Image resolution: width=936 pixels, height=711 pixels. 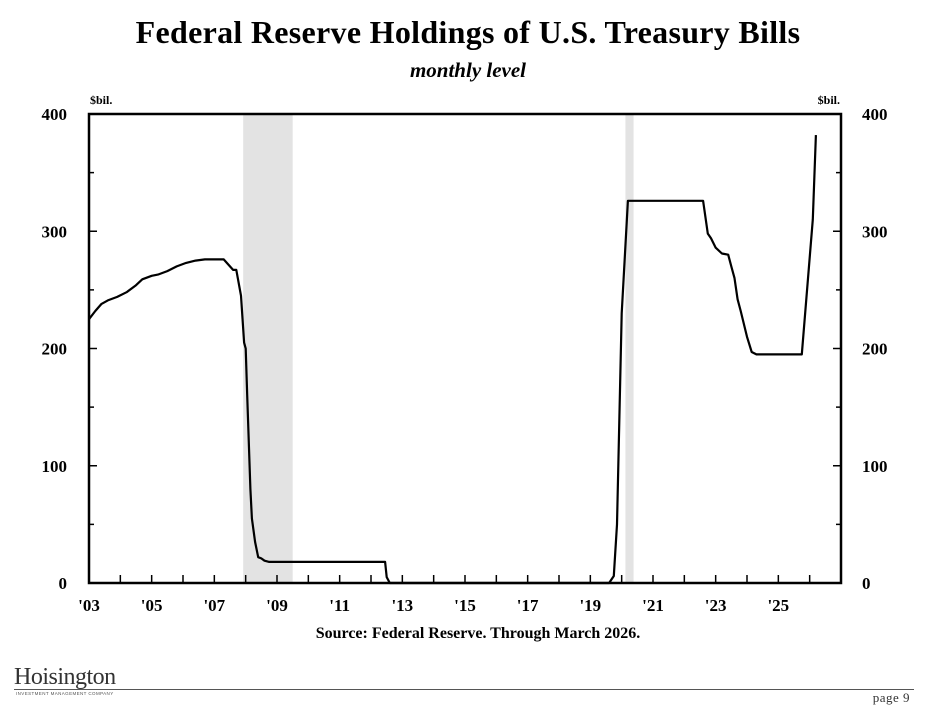 What do you see at coordinates (891, 697) in the screenshot?
I see `page-number: page 9` at bounding box center [891, 697].